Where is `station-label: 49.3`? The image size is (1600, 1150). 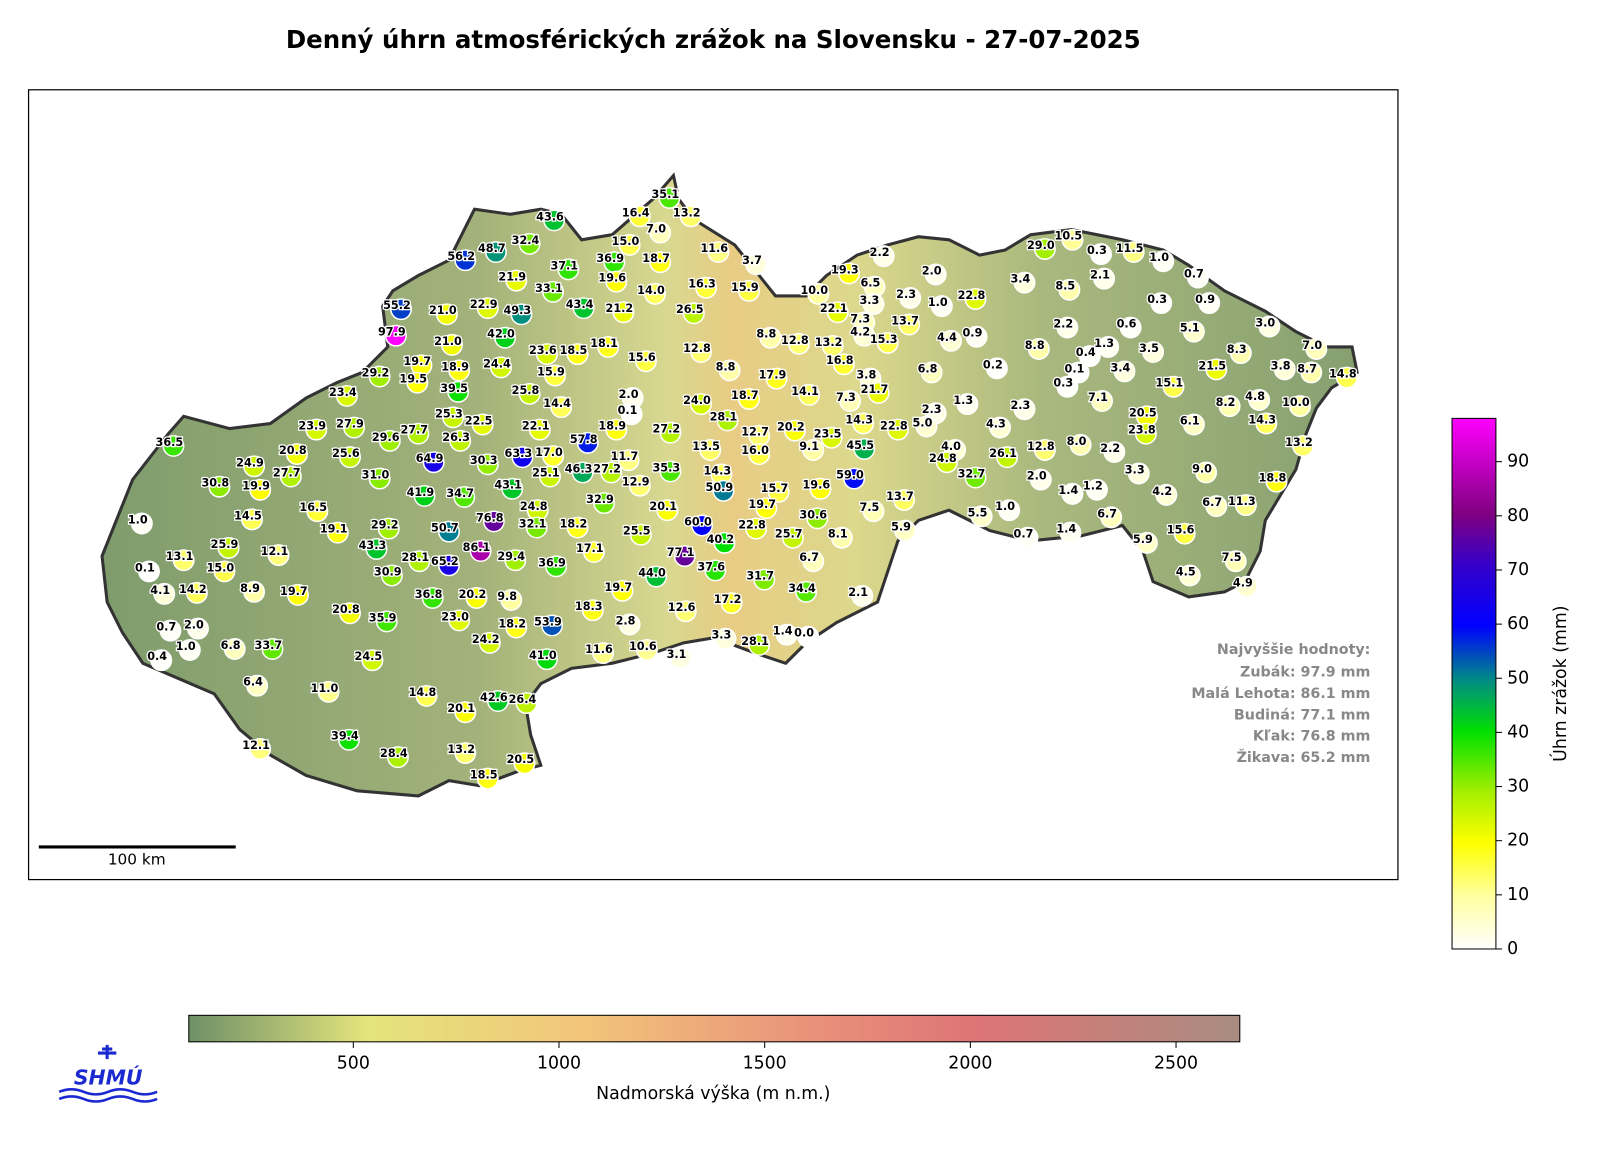
station-label: 49.3 is located at coordinates (518, 310).